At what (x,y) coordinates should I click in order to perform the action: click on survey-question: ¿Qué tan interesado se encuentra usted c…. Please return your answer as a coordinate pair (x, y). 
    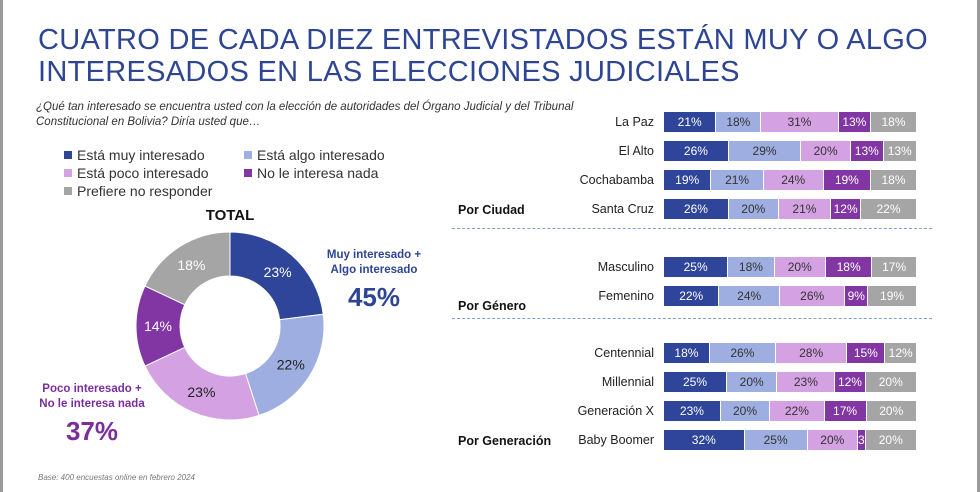
    Looking at the image, I should click on (305, 114).